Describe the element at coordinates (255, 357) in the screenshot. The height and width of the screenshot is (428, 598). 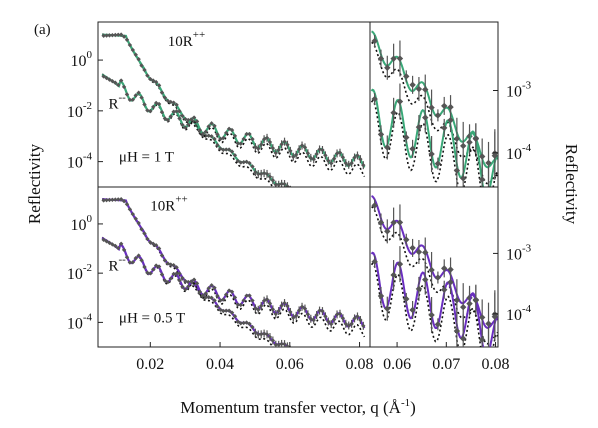
I see `panel-bottom-left-xticks: 0.02 0.04 0.06 0.08` at that location.